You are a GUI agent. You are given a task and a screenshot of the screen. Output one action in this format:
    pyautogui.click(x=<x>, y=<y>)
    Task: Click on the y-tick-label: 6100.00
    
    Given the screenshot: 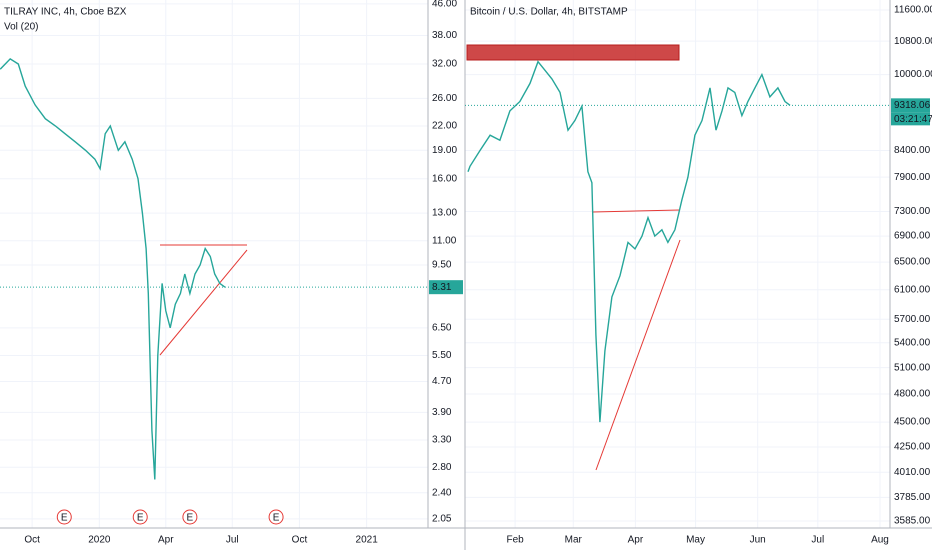 What is the action you would take?
    pyautogui.click(x=912, y=289)
    